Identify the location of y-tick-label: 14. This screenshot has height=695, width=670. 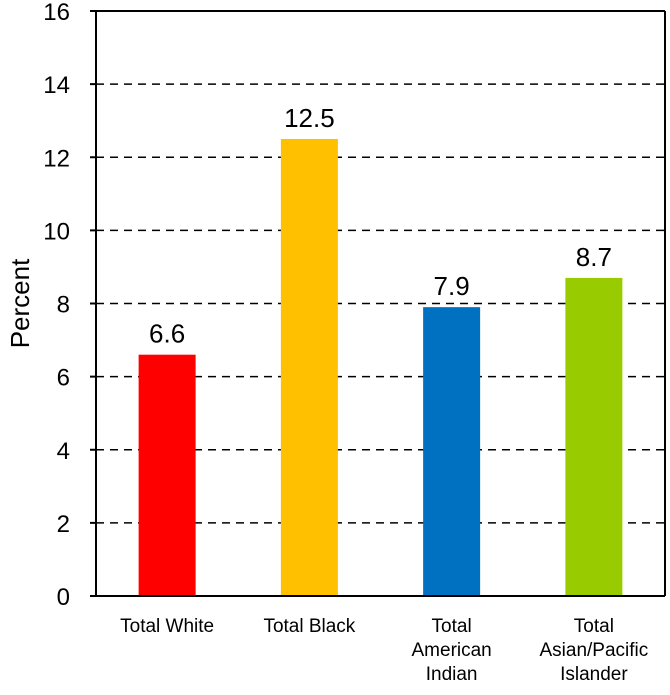
(56, 85).